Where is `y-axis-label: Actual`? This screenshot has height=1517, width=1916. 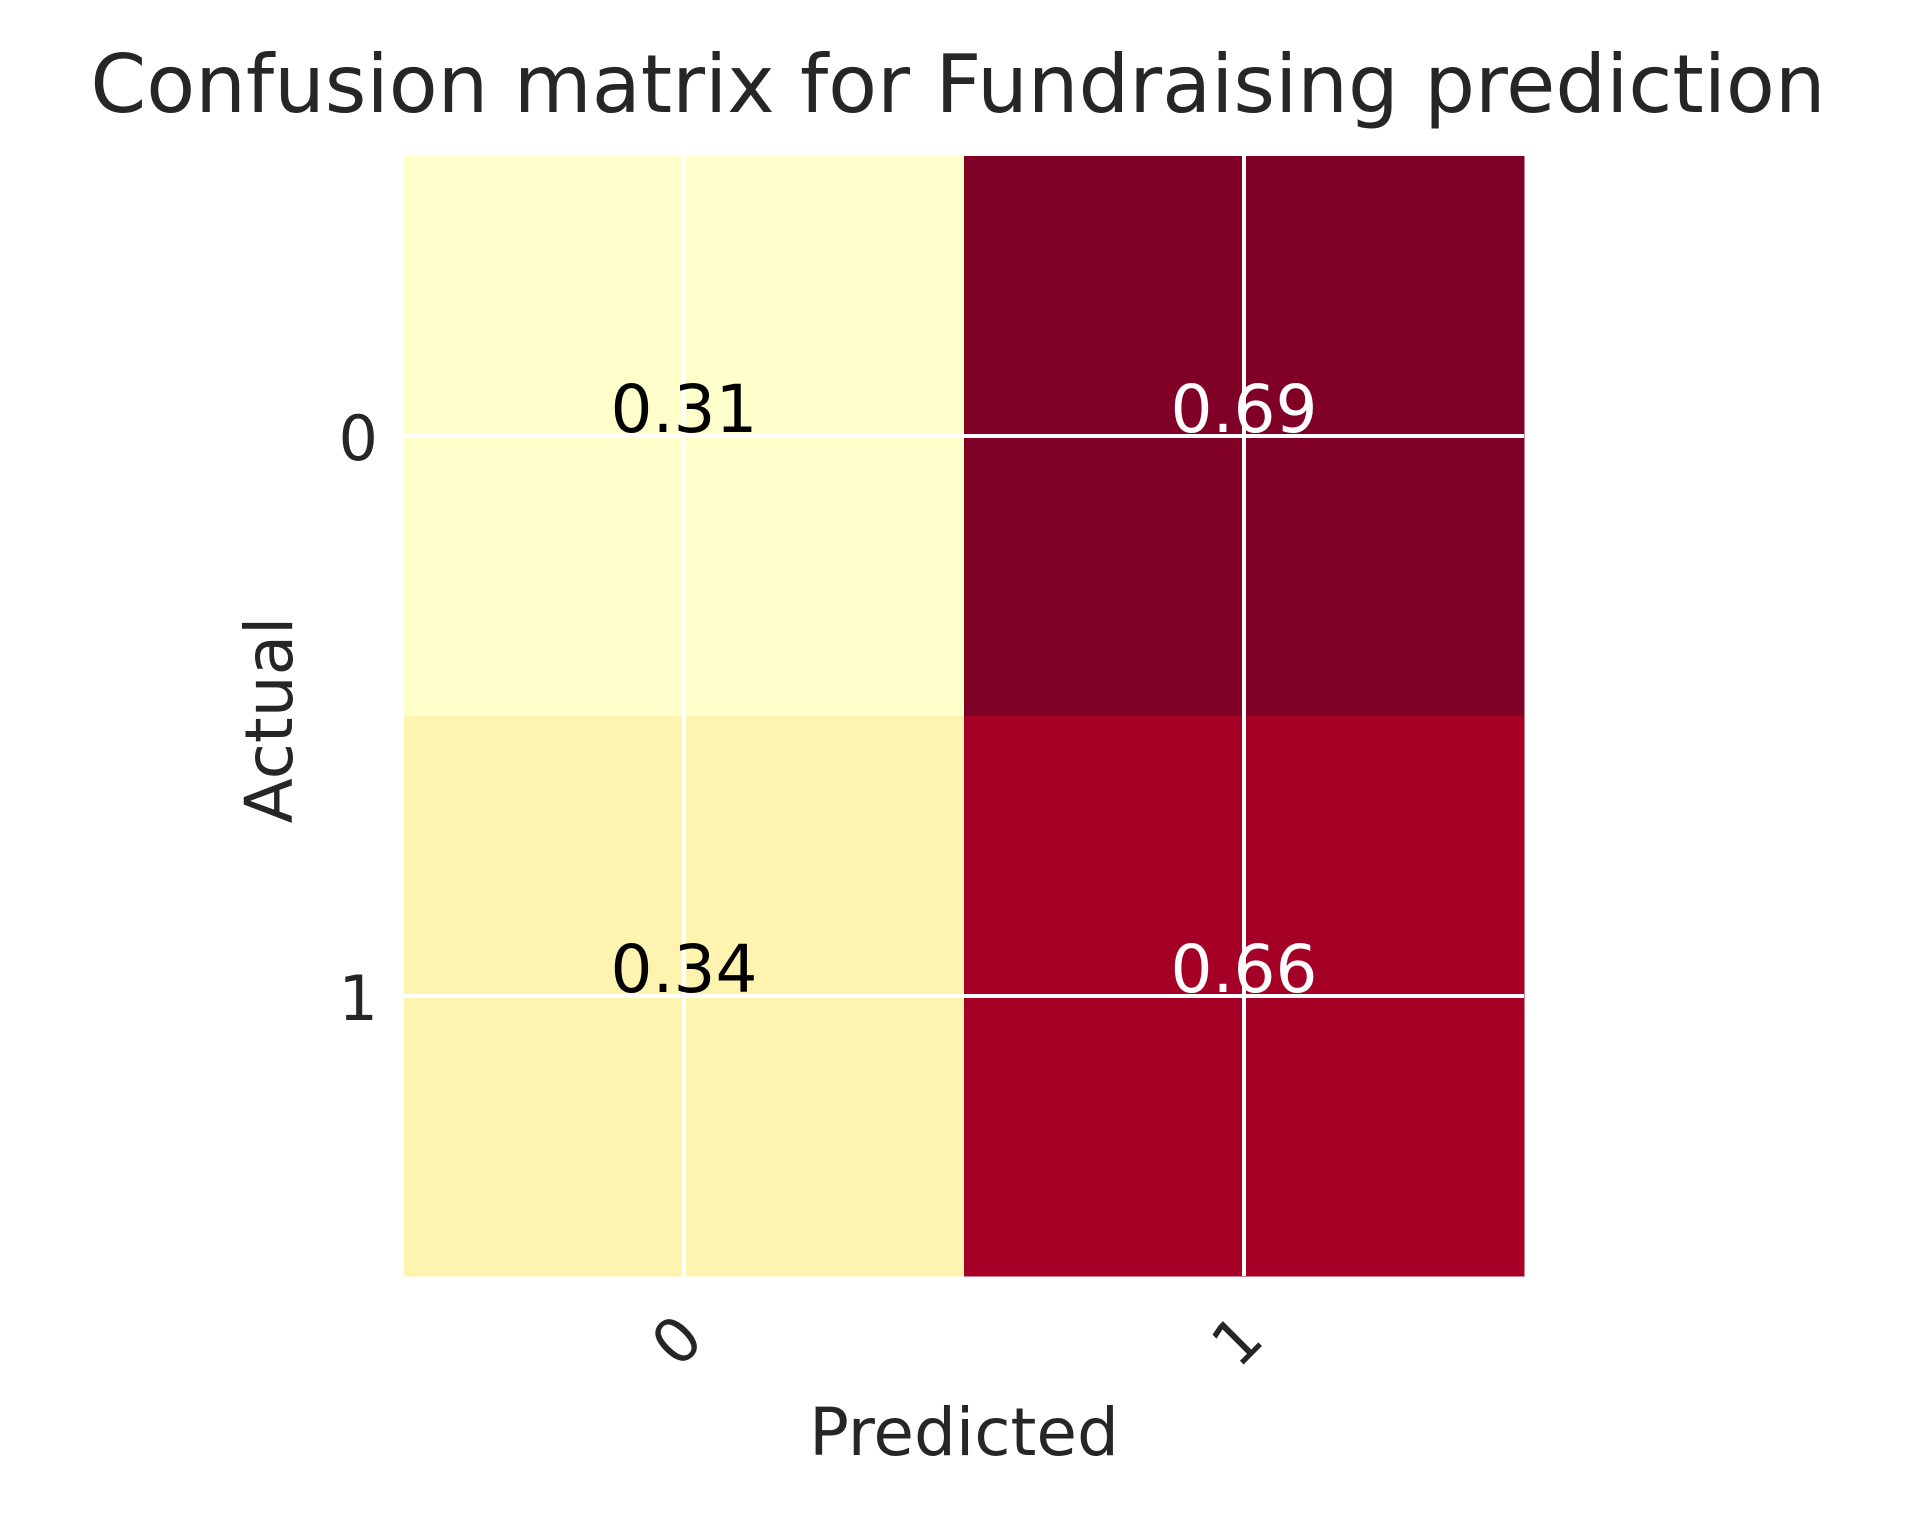 y-axis-label: Actual is located at coordinates (269, 720).